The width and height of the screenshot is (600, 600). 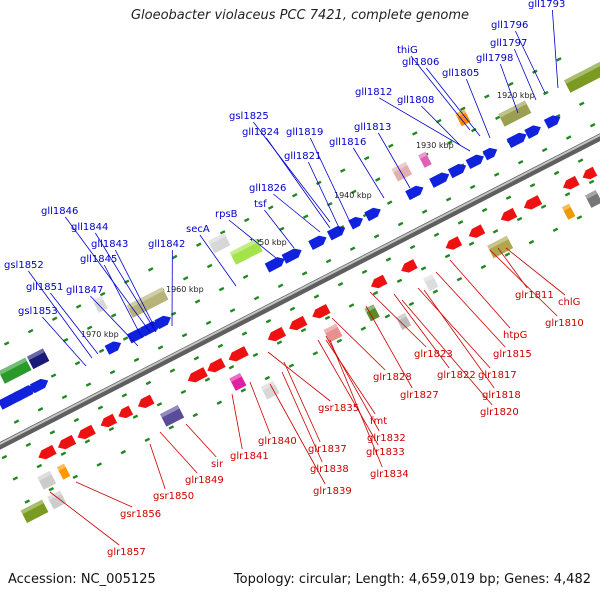 What do you see at coordinates (373, 92) in the screenshot?
I see `gene-label-forward: gll1812` at bounding box center [373, 92].